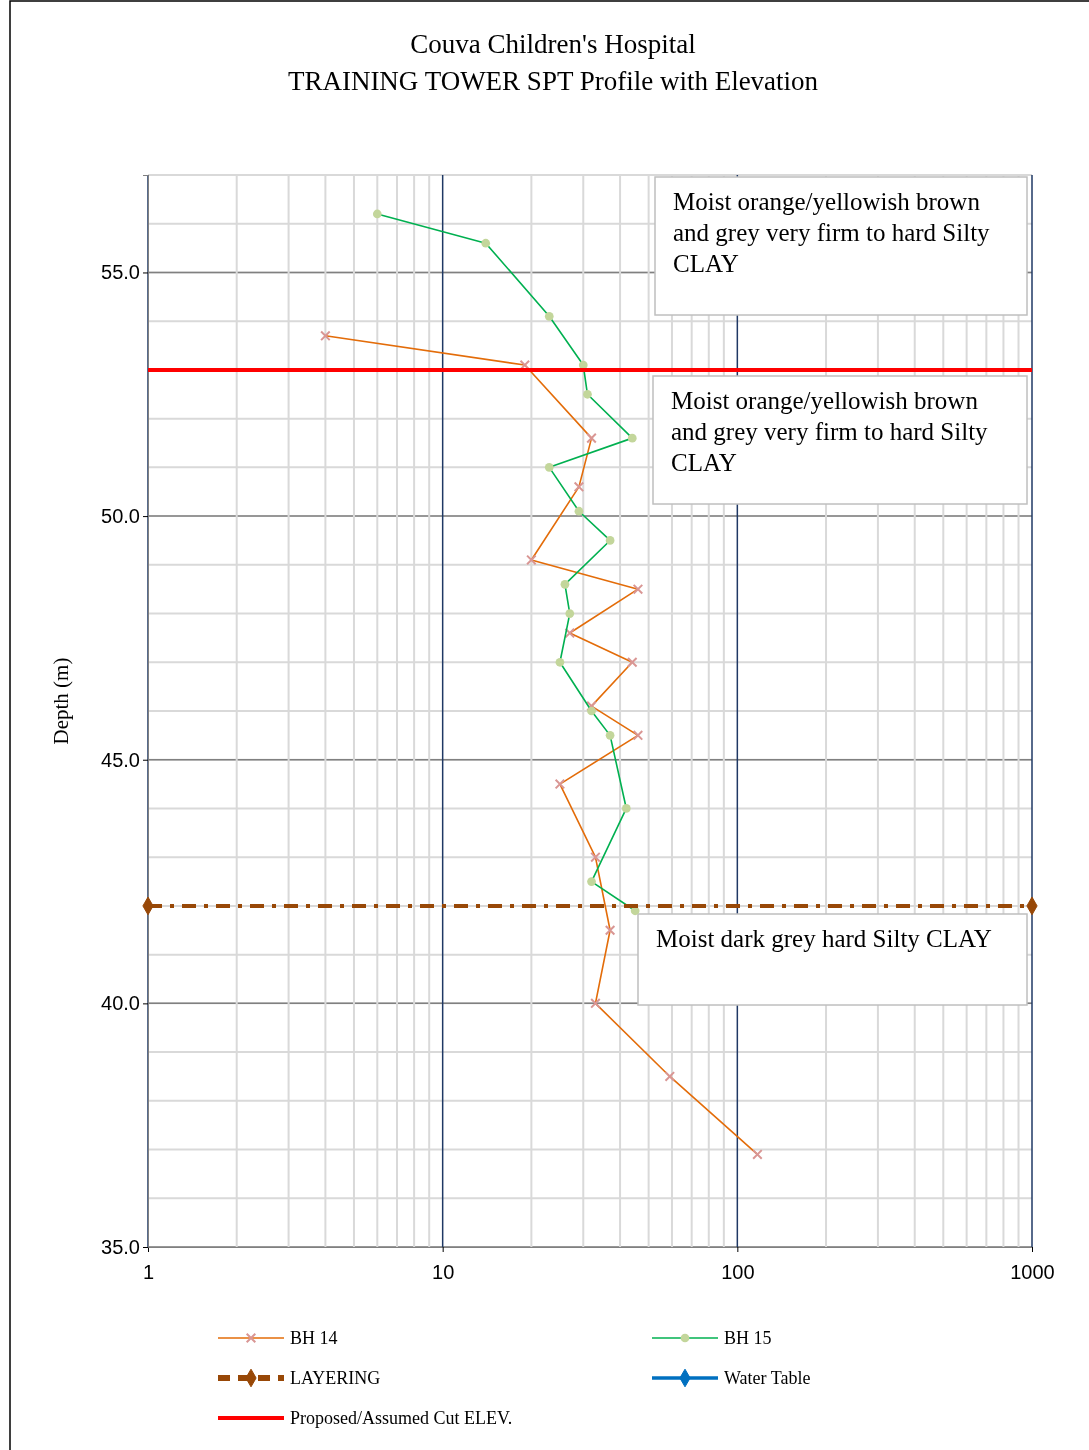 This screenshot has width=1089, height=1450. Describe the element at coordinates (1032, 1272) in the screenshot. I see `x-tick-label: 1000` at that location.